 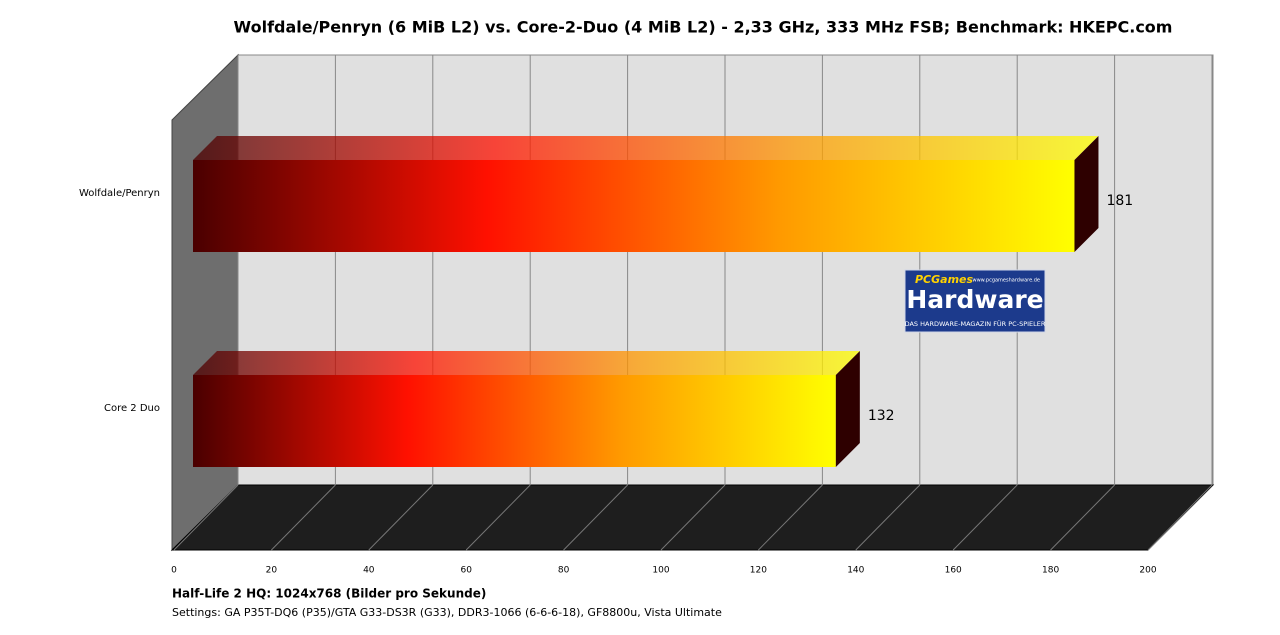 I want to click on data-label: 181, so click(x=1119, y=201).